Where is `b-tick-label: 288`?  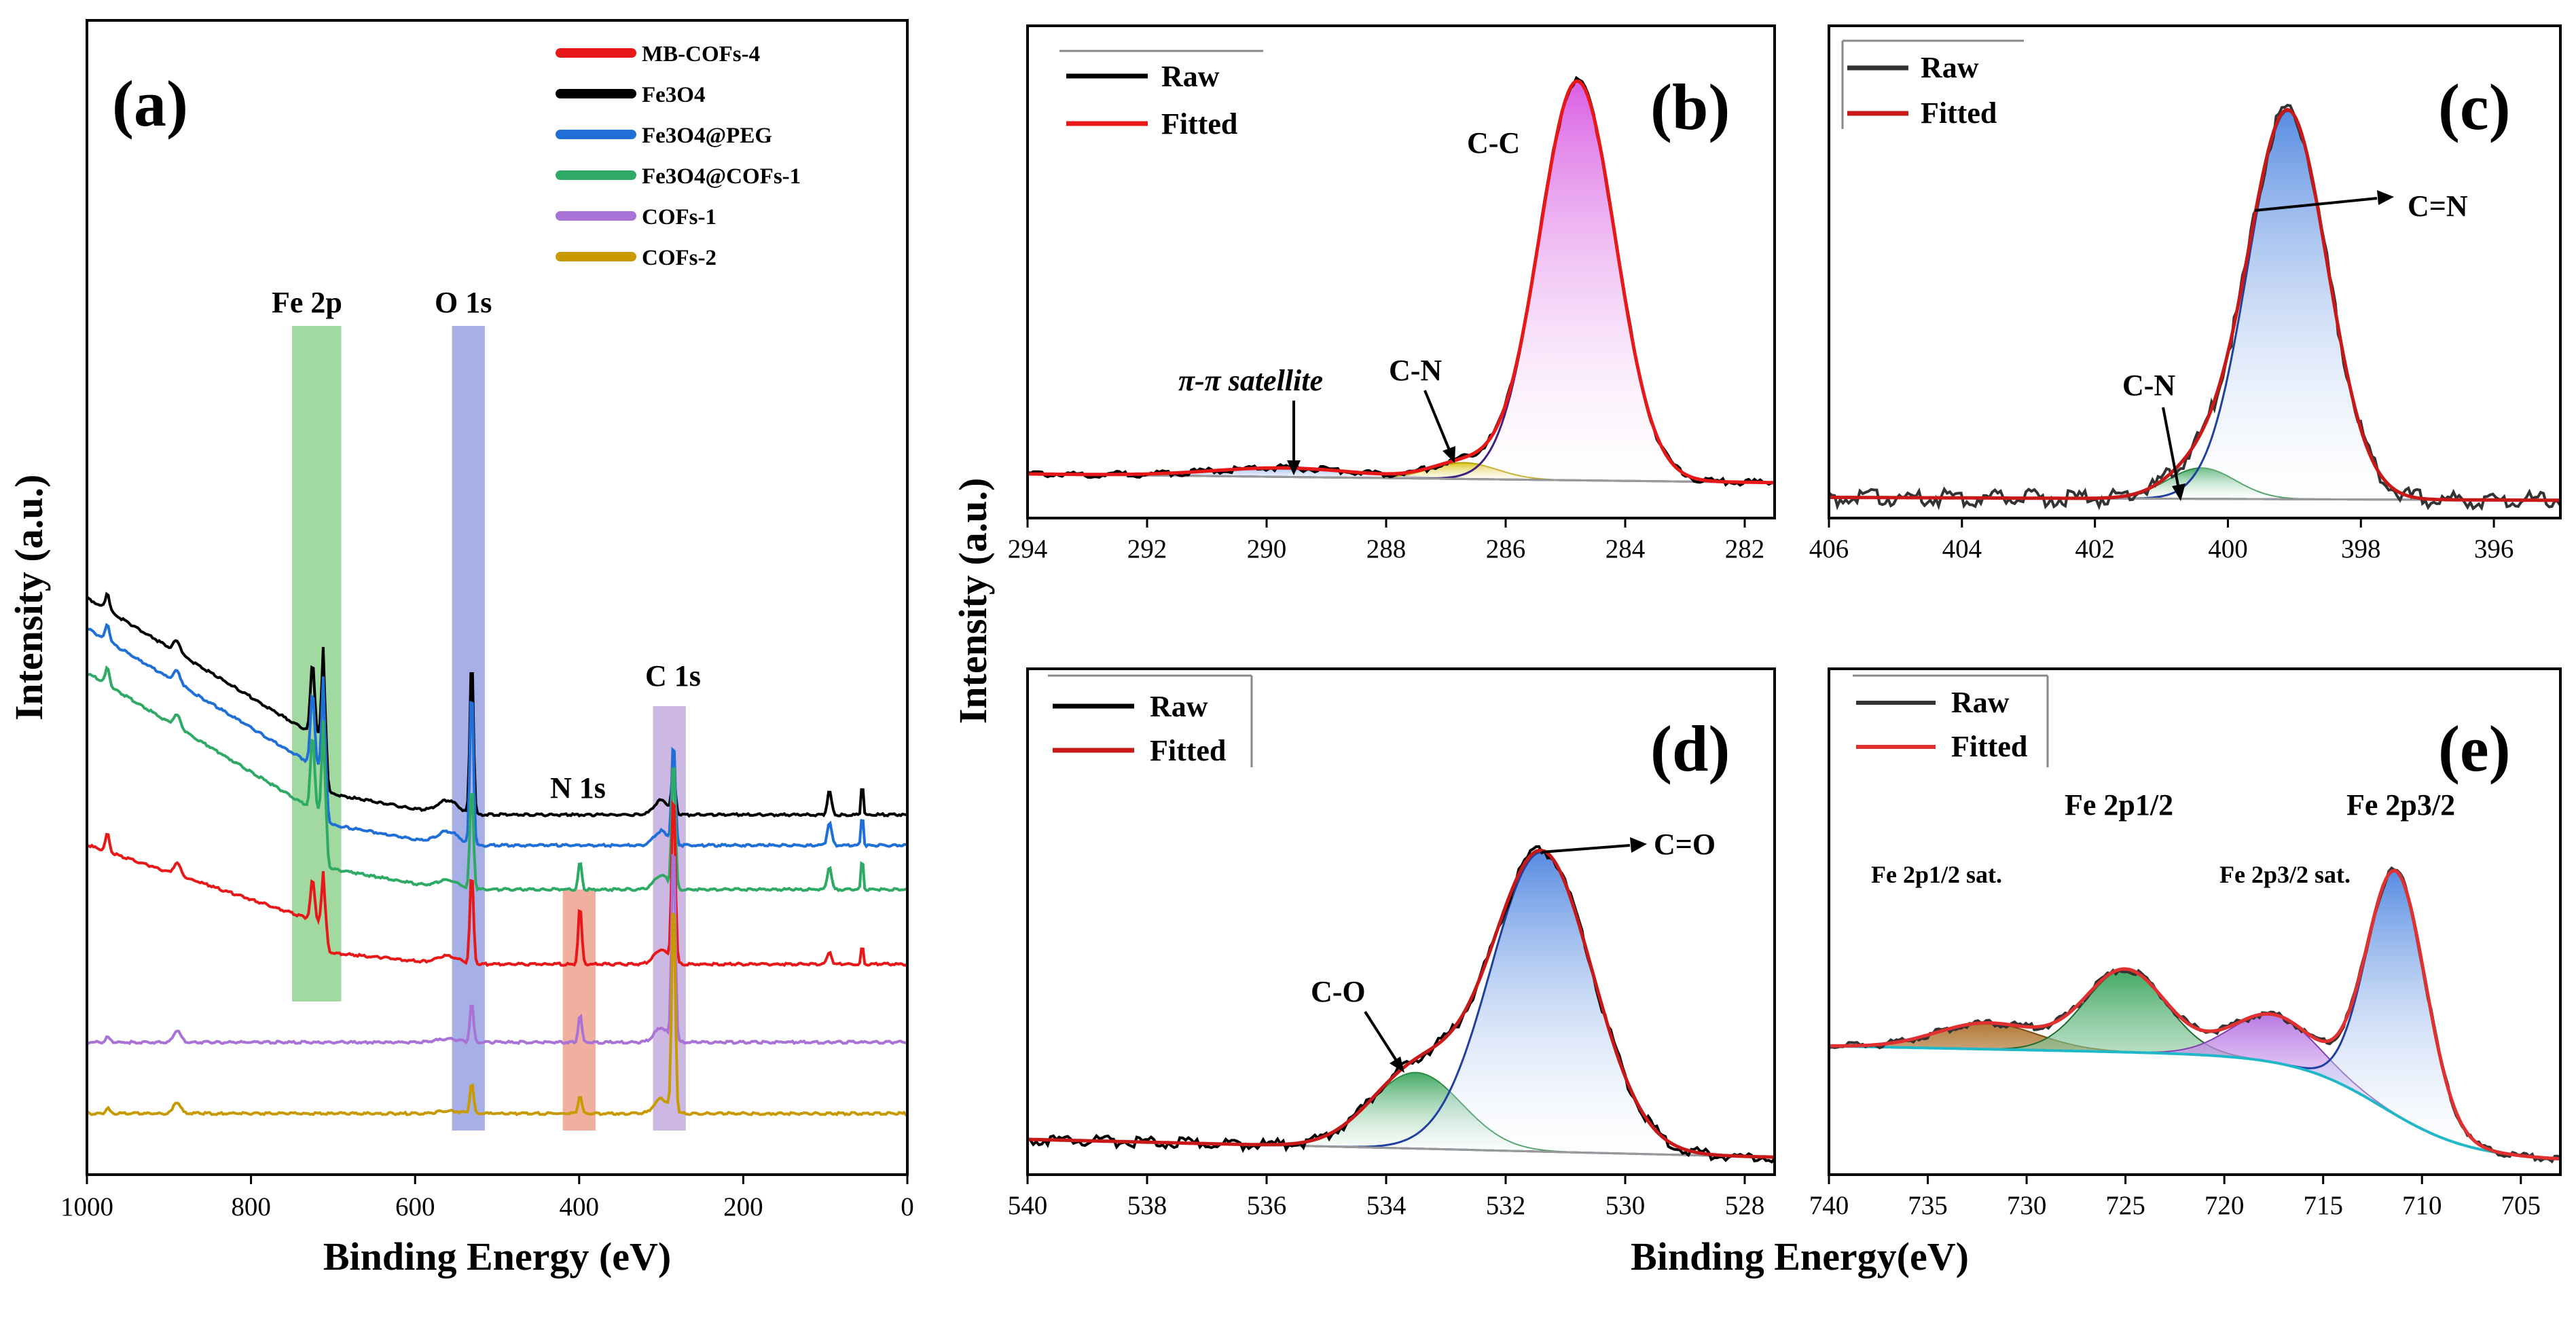 b-tick-label: 288 is located at coordinates (1386, 549).